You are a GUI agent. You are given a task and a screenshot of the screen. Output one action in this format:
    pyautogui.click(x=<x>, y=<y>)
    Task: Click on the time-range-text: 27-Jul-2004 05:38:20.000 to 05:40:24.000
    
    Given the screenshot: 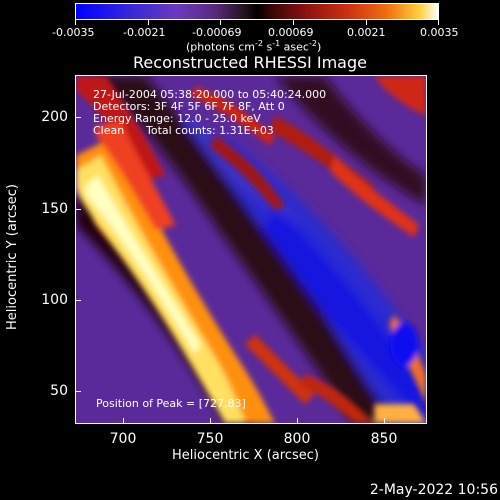 What is the action you would take?
    pyautogui.click(x=210, y=94)
    